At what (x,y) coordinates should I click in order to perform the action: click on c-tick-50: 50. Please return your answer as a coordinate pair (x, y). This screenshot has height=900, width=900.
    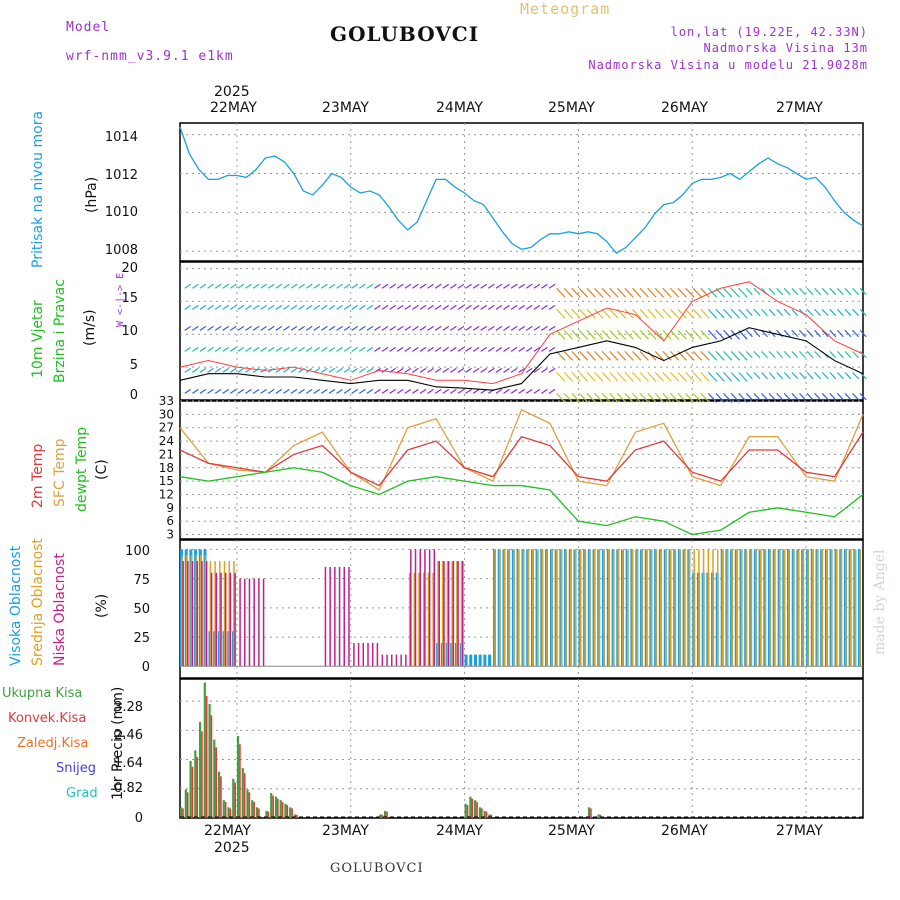
    Looking at the image, I should click on (141, 609).